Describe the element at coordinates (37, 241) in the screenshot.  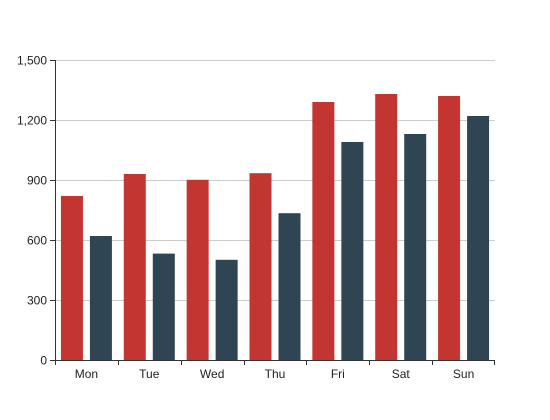
I see `y-tick-label: 600` at that location.